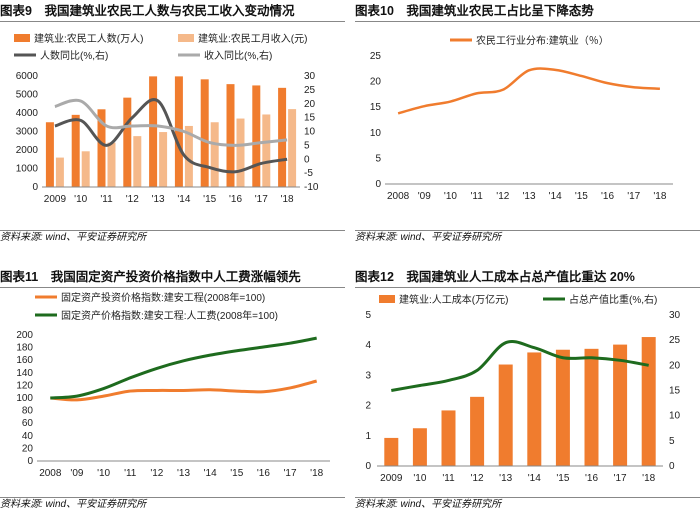 The image size is (700, 515). I want to click on y-tick-label: 120, so click(24, 385).